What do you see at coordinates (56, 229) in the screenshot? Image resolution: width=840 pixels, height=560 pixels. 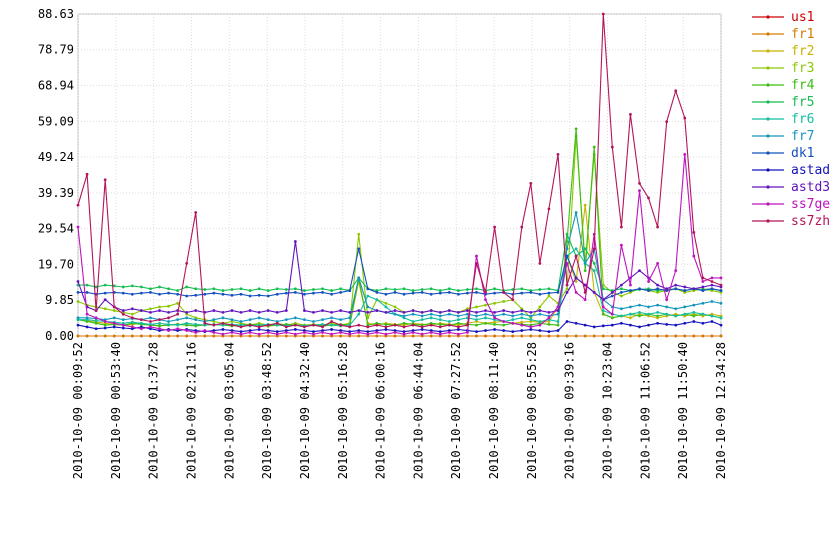 I see `y-tick-label: 29.54` at bounding box center [56, 229].